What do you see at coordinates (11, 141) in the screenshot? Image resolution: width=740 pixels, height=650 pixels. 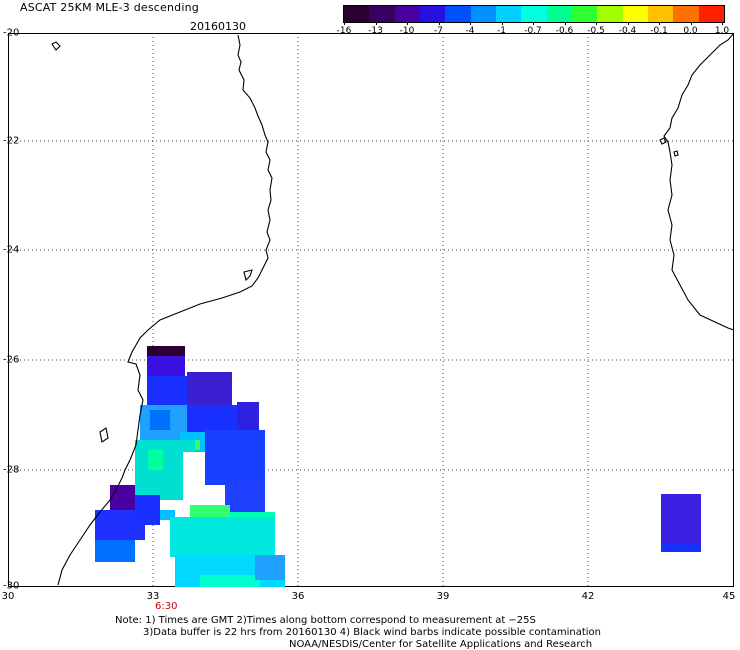 I see `lat-label: -22` at bounding box center [11, 141].